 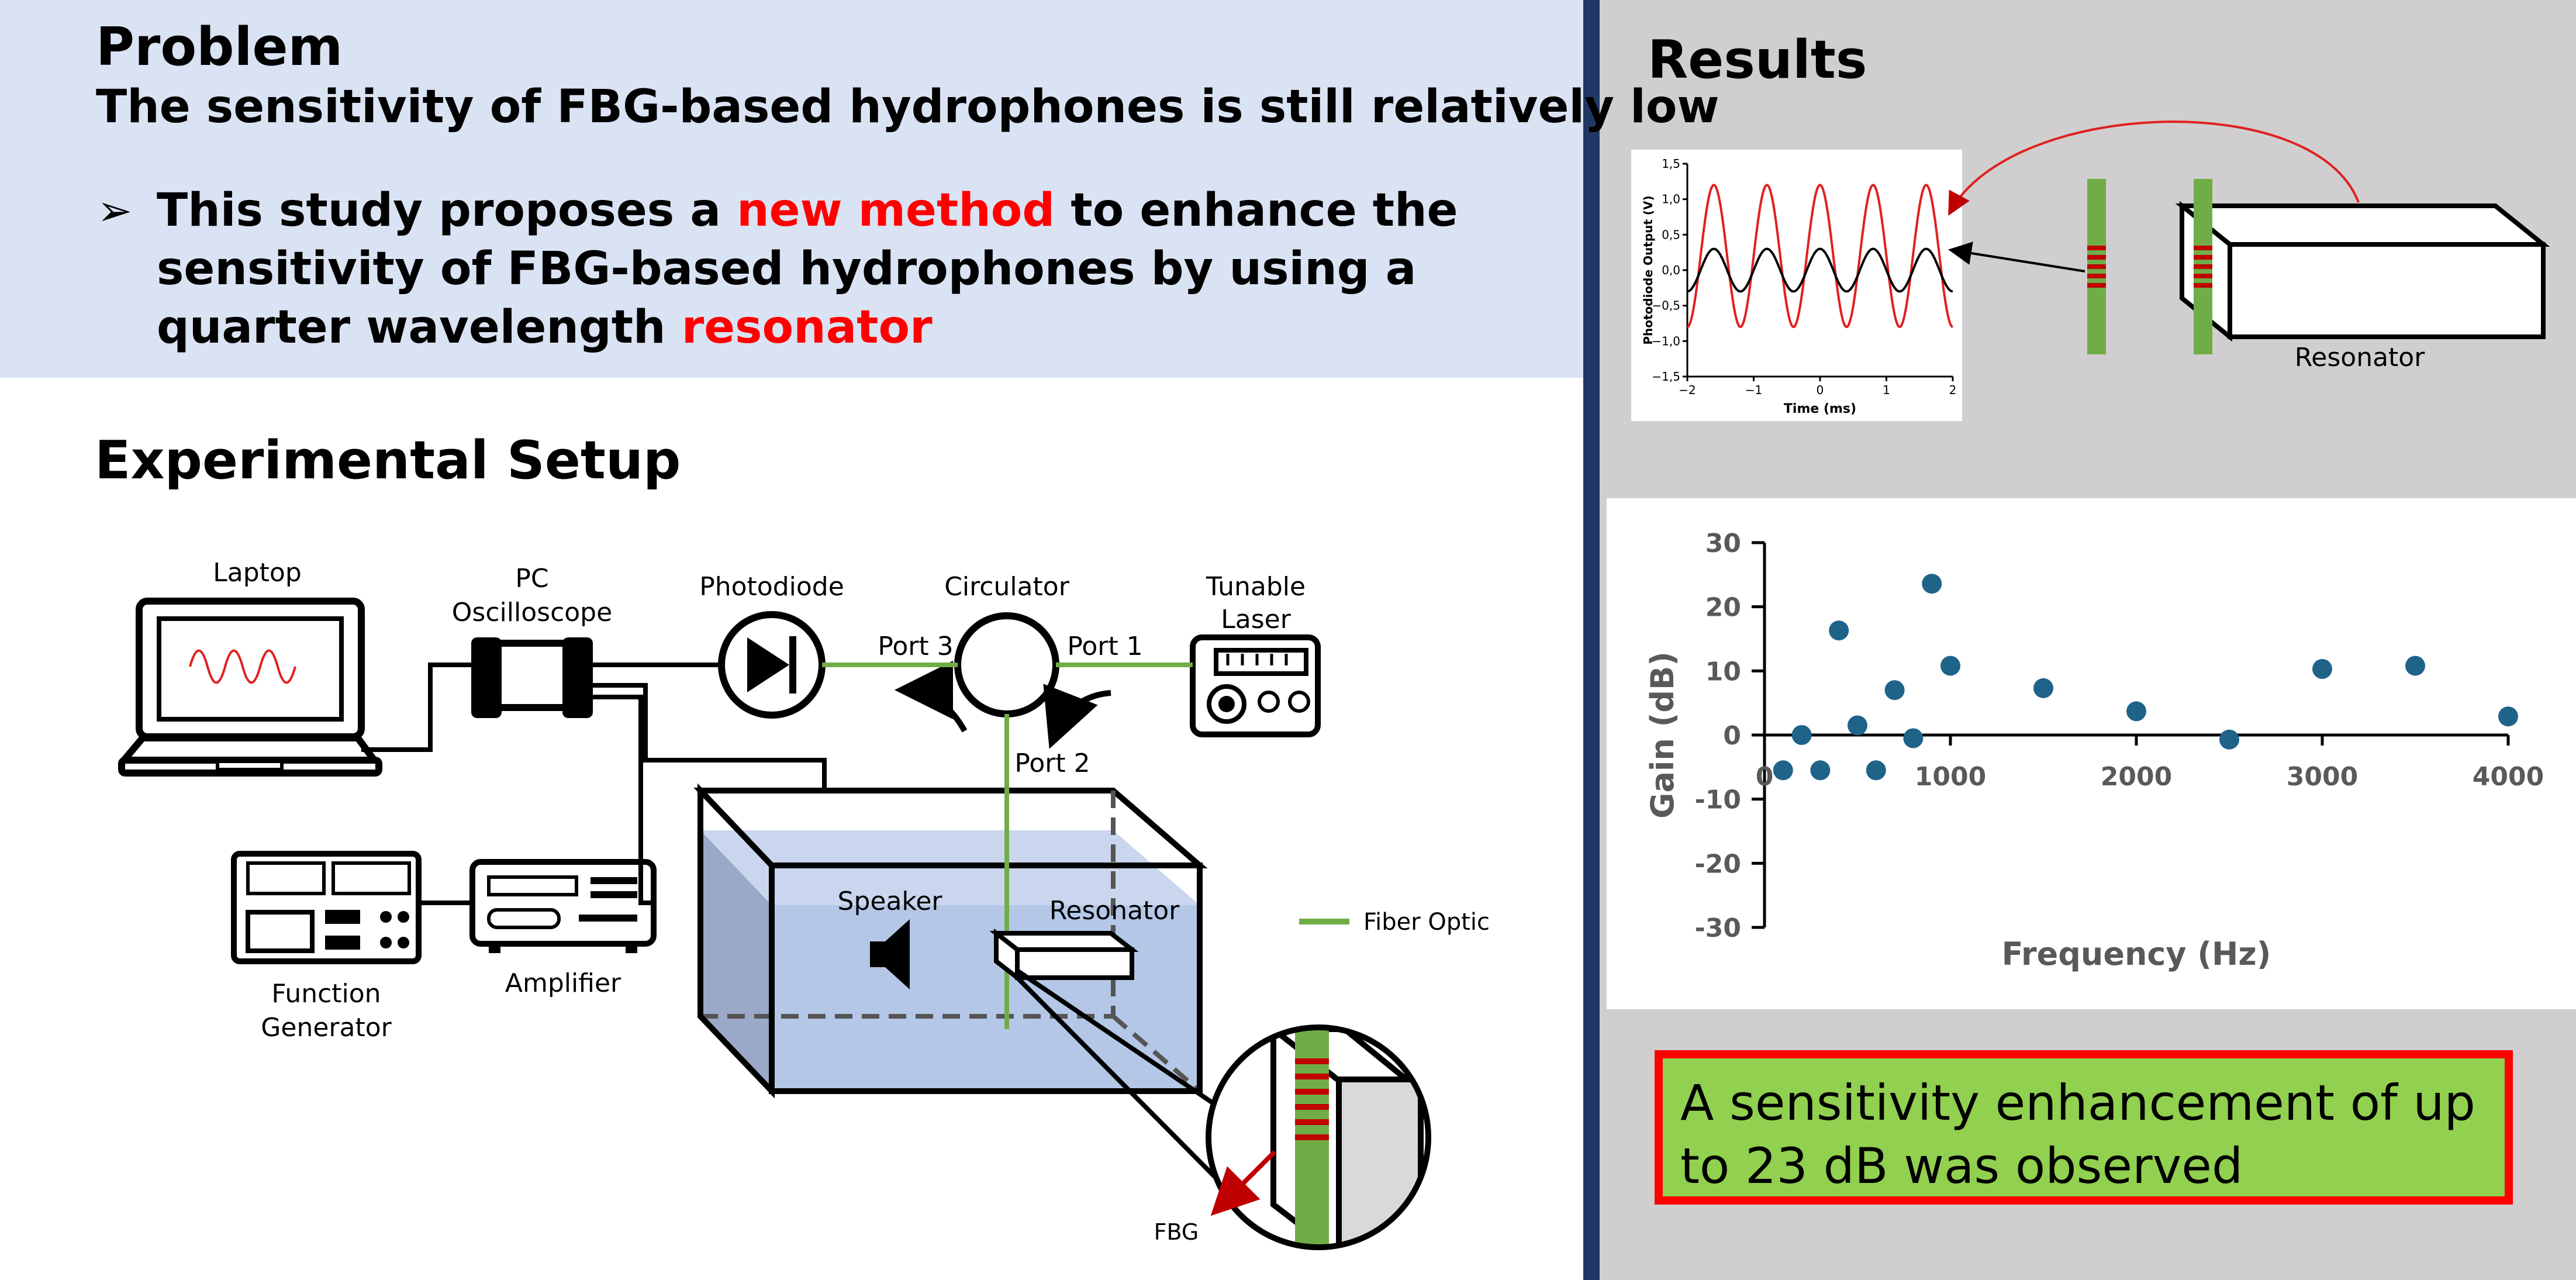 What do you see at coordinates (2203, 267) in the screenshot?
I see `grating-resonator-icon` at bounding box center [2203, 267].